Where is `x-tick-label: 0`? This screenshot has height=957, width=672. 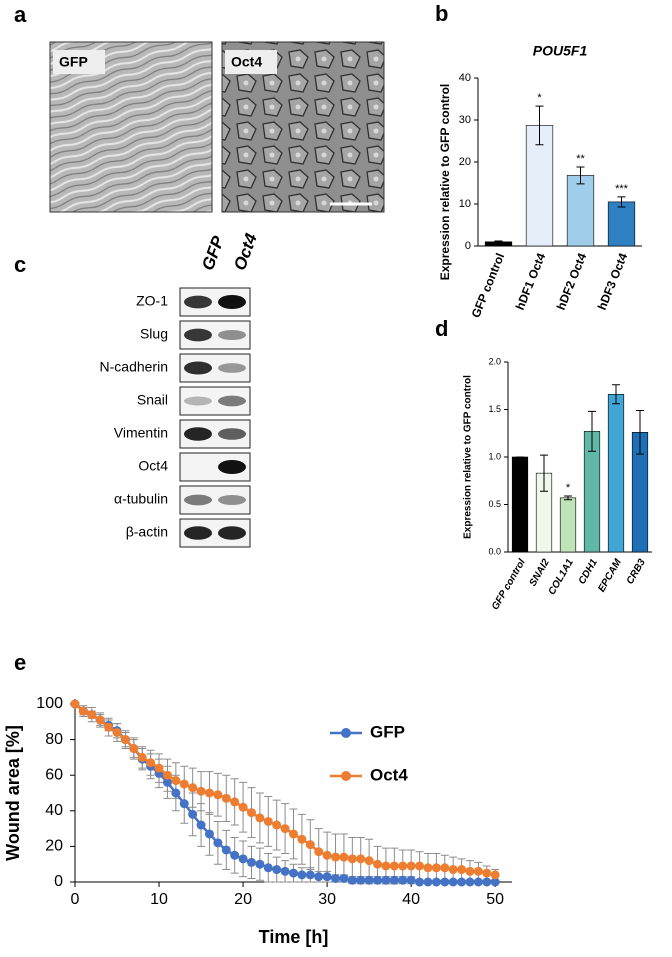 x-tick-label: 0 is located at coordinates (75, 899).